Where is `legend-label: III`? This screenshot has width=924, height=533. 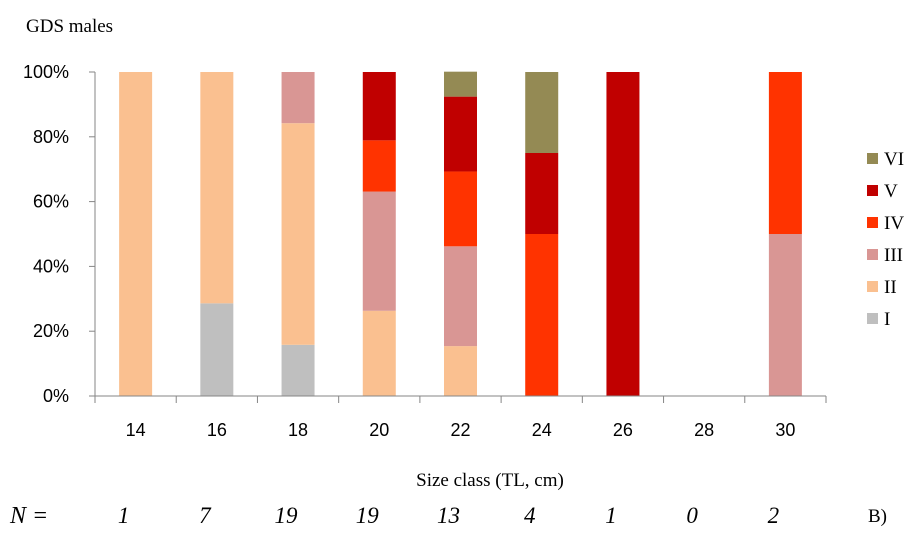 legend-label: III is located at coordinates (893, 255).